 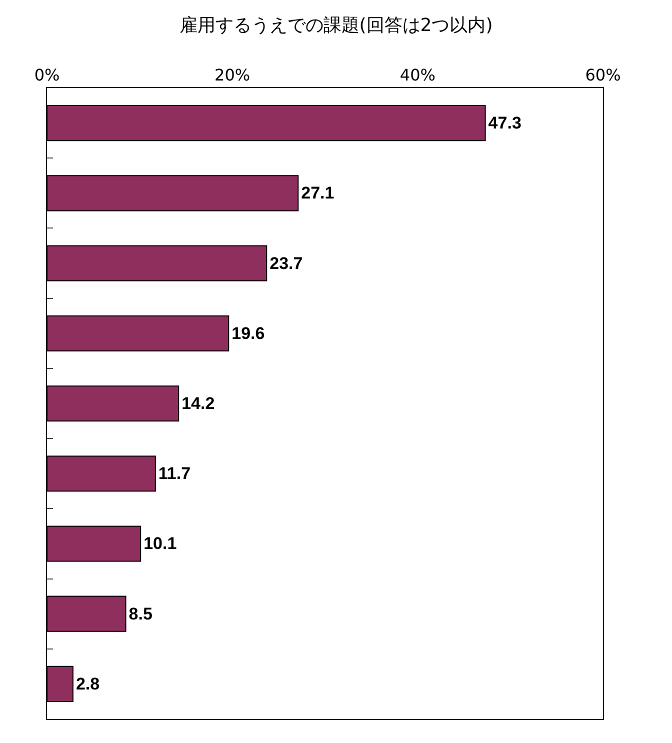 I want to click on data-label: 47.3, so click(x=505, y=123).